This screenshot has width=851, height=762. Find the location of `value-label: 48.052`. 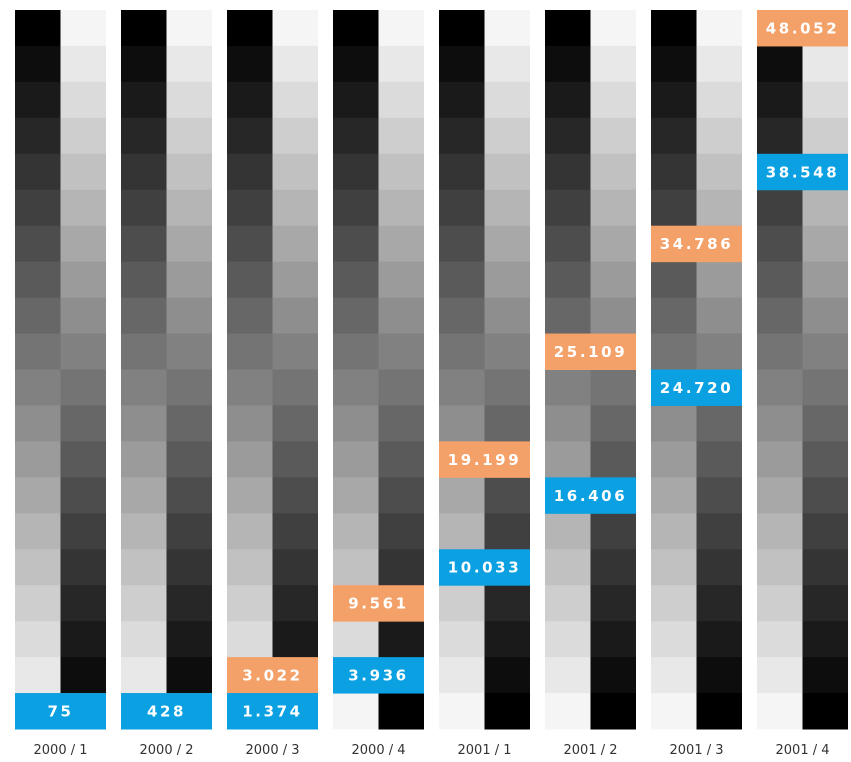

value-label: 48.052 is located at coordinates (802, 28).